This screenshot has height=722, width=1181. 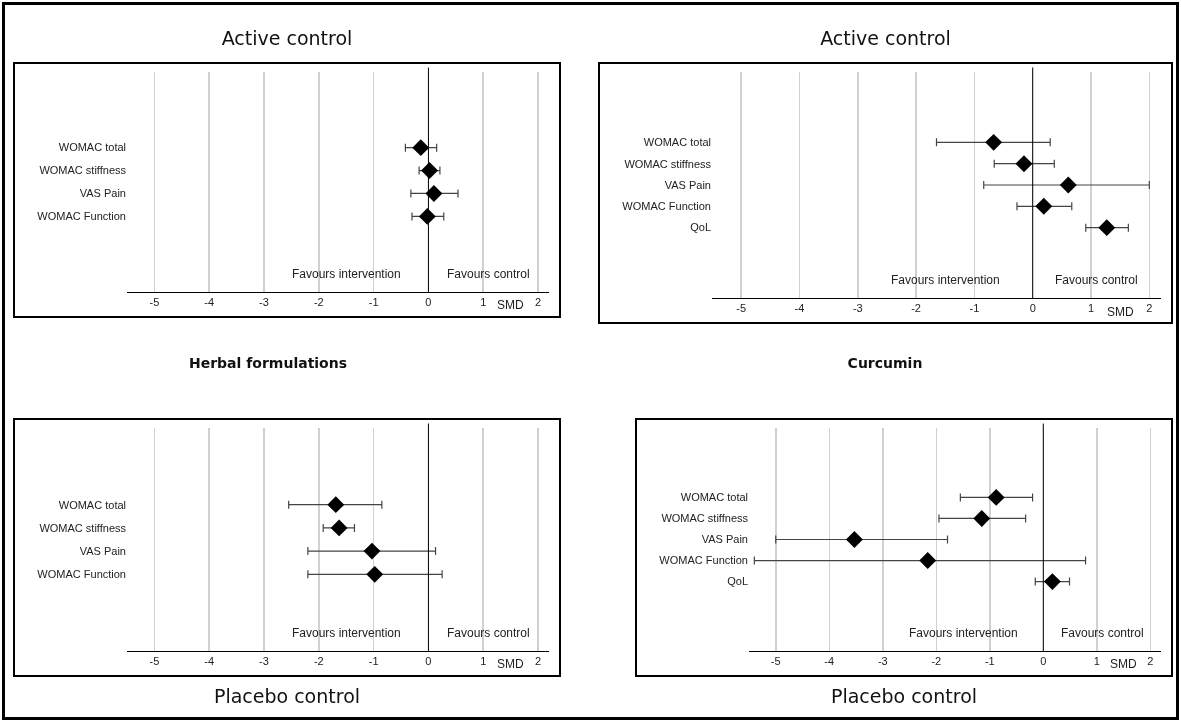 What do you see at coordinates (885, 363) in the screenshot?
I see `chart-subtitle: Curcumin` at bounding box center [885, 363].